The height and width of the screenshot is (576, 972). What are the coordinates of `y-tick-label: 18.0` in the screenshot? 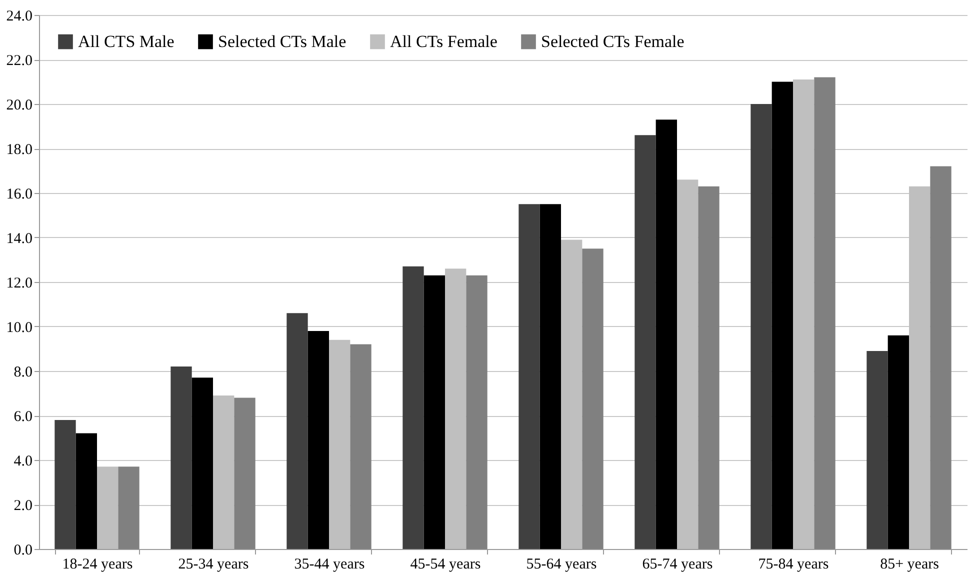 It's located at (19, 150).